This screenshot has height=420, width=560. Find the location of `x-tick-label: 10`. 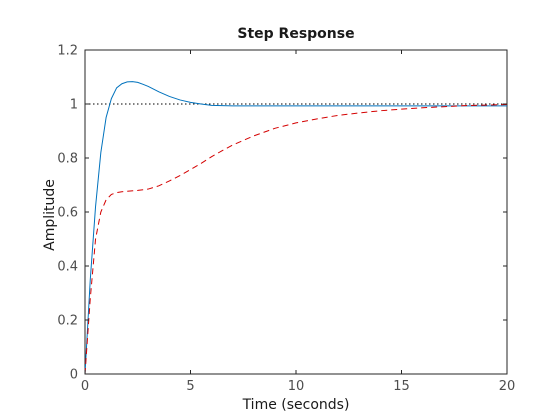

x-tick-label: 10 is located at coordinates (296, 386).